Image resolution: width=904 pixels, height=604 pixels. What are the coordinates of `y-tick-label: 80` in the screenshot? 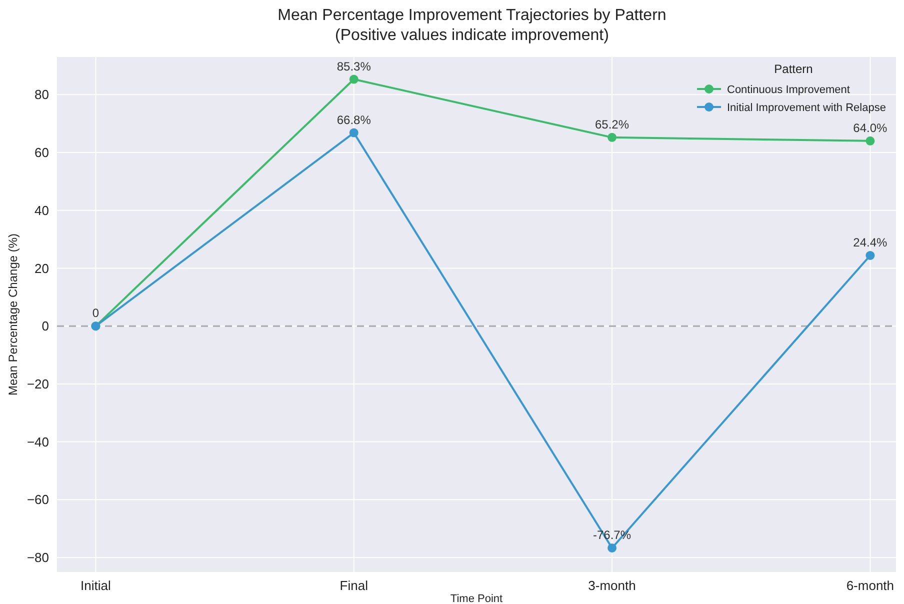 It's located at (41, 94).